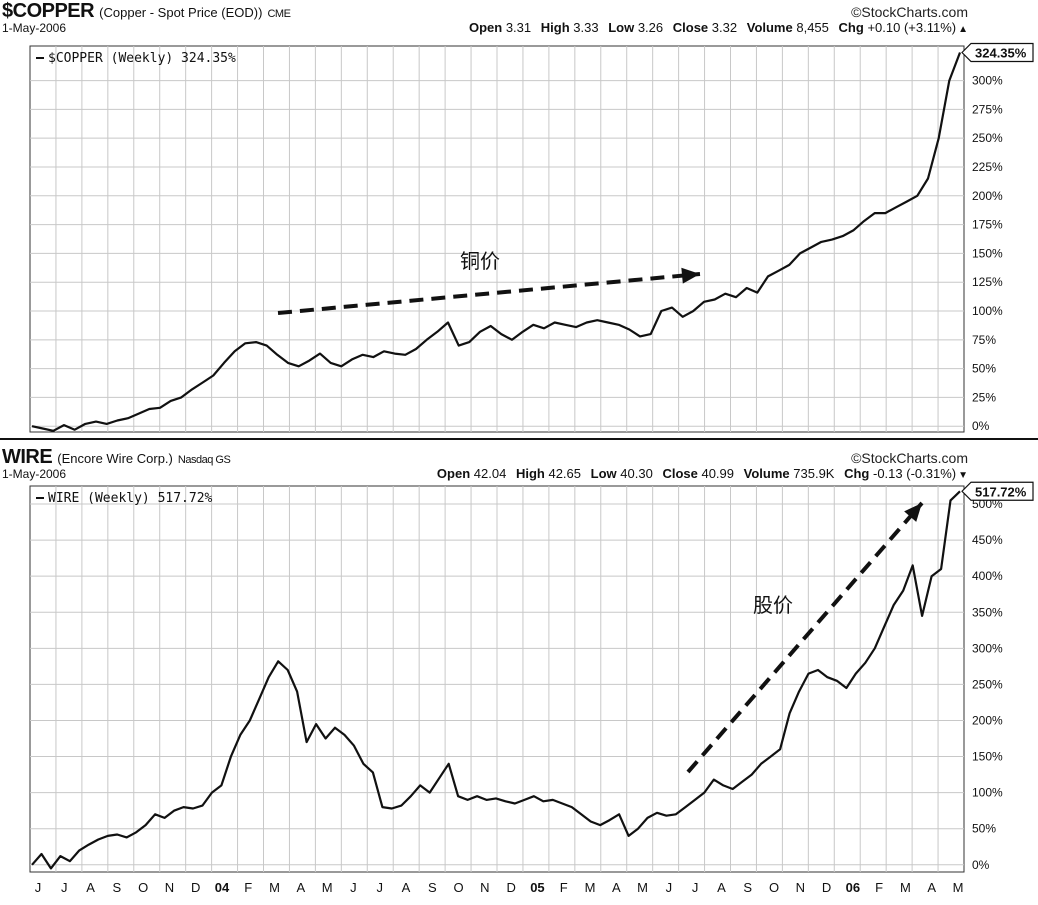  I want to click on top-ytick-label: 25%, so click(984, 397).